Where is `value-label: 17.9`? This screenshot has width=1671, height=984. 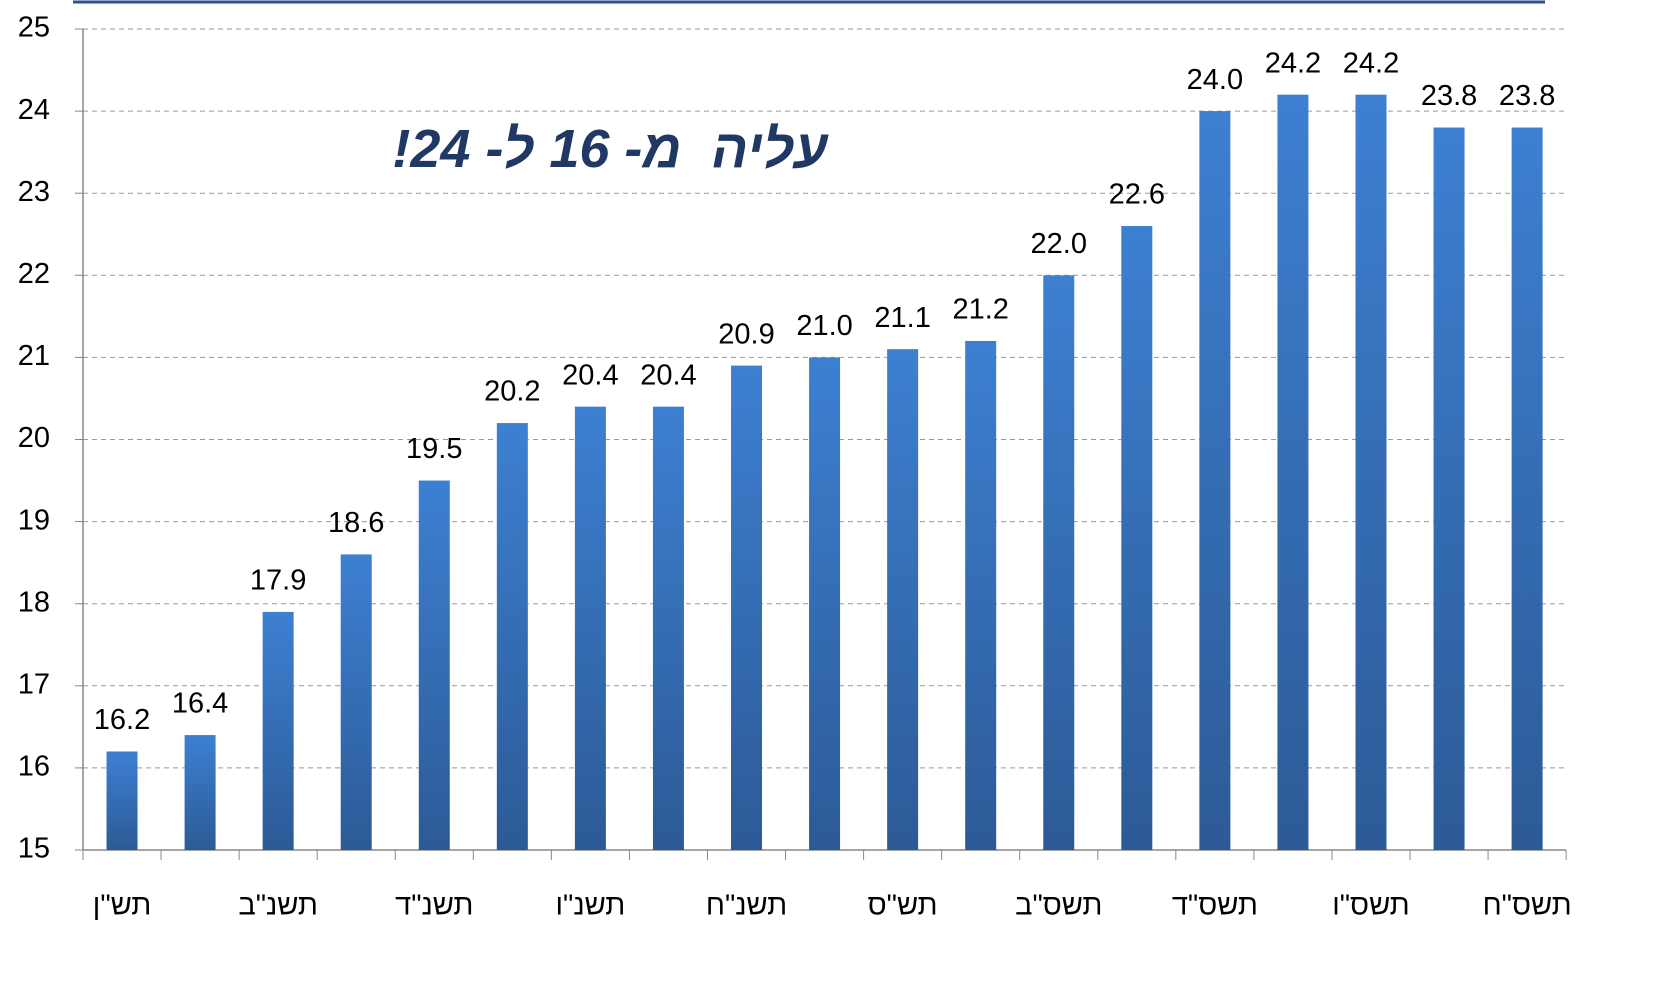
value-label: 17.9 is located at coordinates (278, 581).